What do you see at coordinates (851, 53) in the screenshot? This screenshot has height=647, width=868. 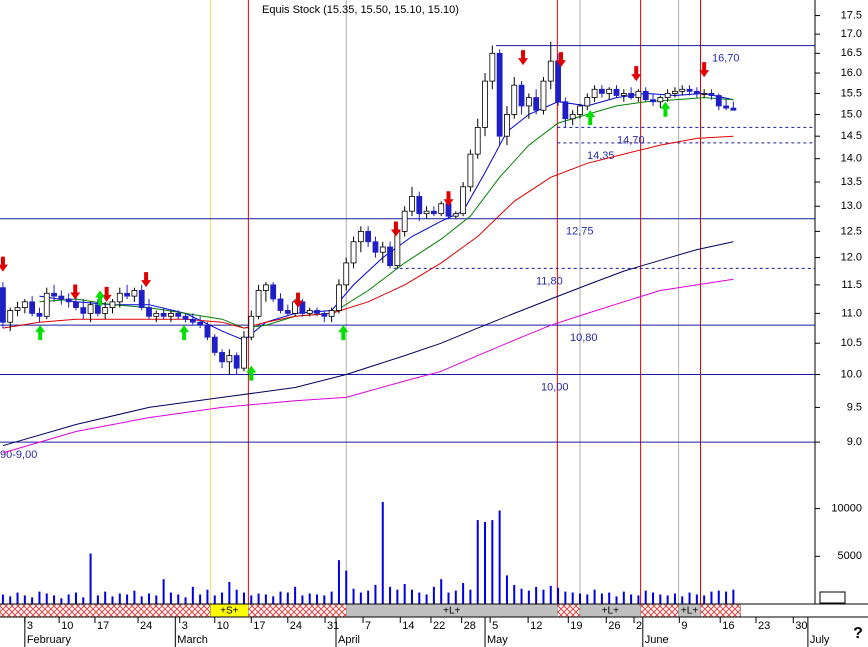 I see `y-tick-label: 16.5` at bounding box center [851, 53].